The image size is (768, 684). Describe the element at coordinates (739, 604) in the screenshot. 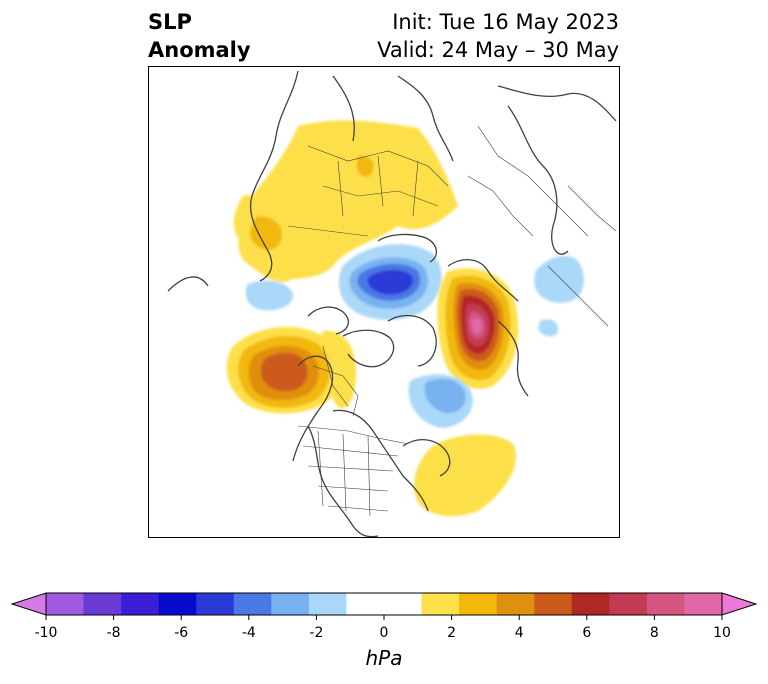

I see `colorbar-extend-max` at that location.